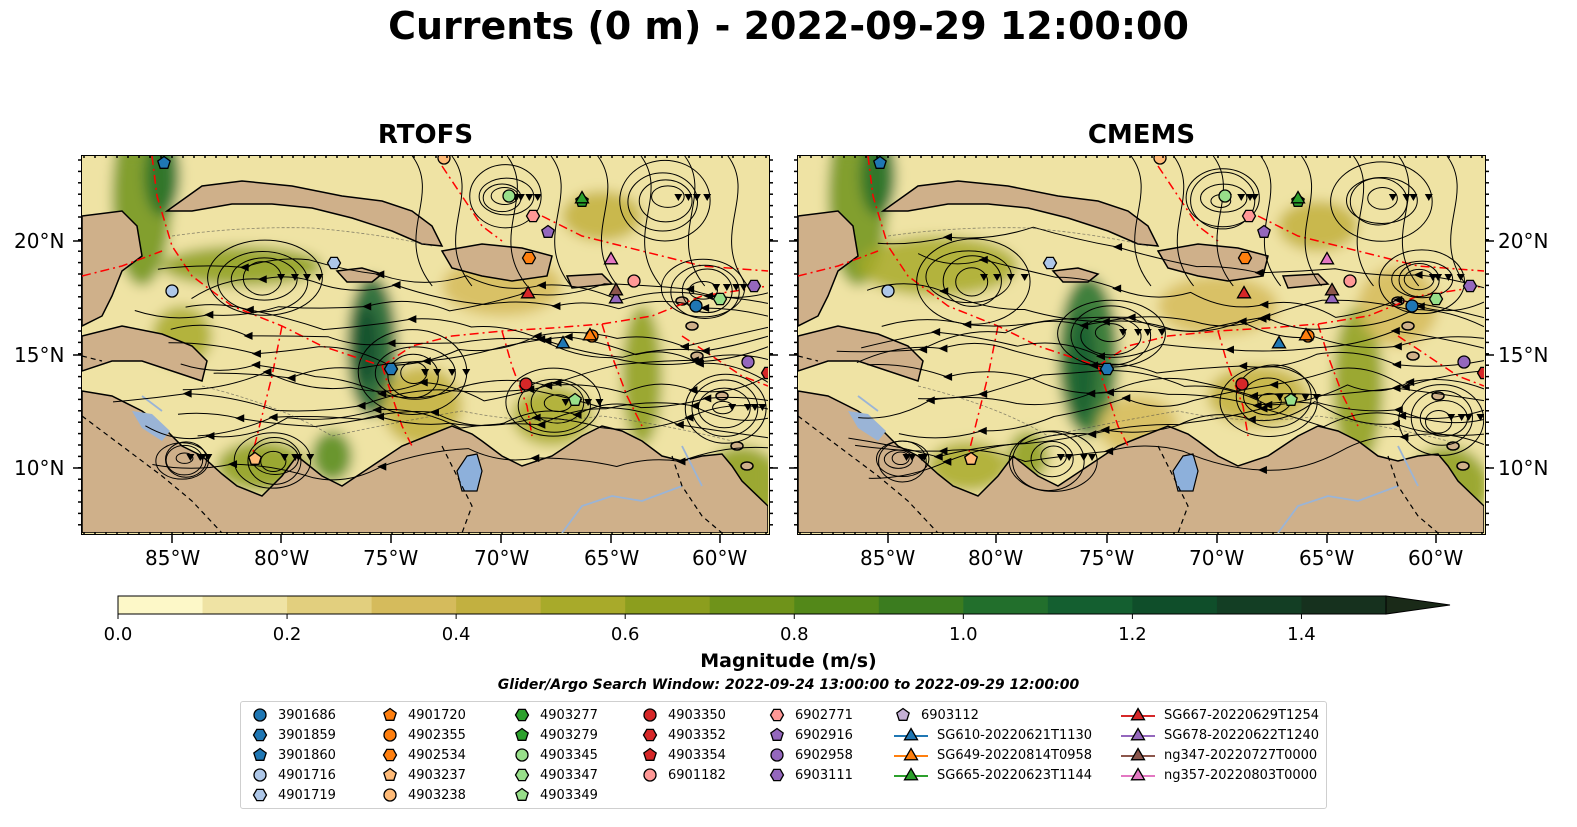 The height and width of the screenshot is (827, 1577). Describe the element at coordinates (1306, 334) in the screenshot. I see `float-marker-SG649-20220814T0958` at that location.